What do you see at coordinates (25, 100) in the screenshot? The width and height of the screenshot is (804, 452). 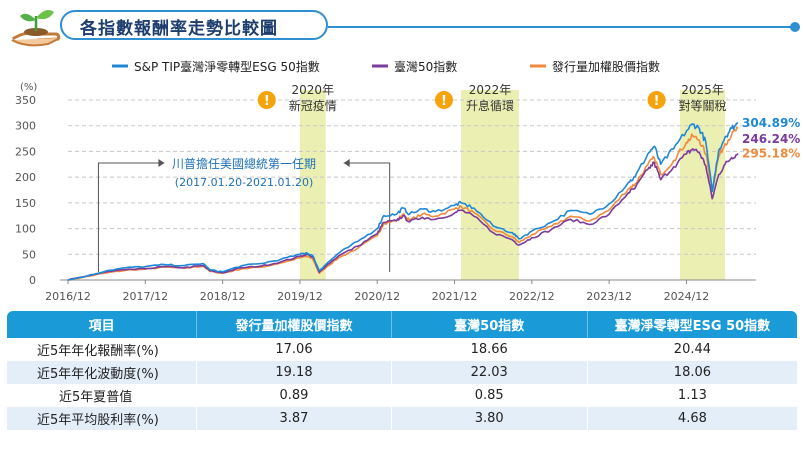 I see `y-tick-label: 350` at bounding box center [25, 100].